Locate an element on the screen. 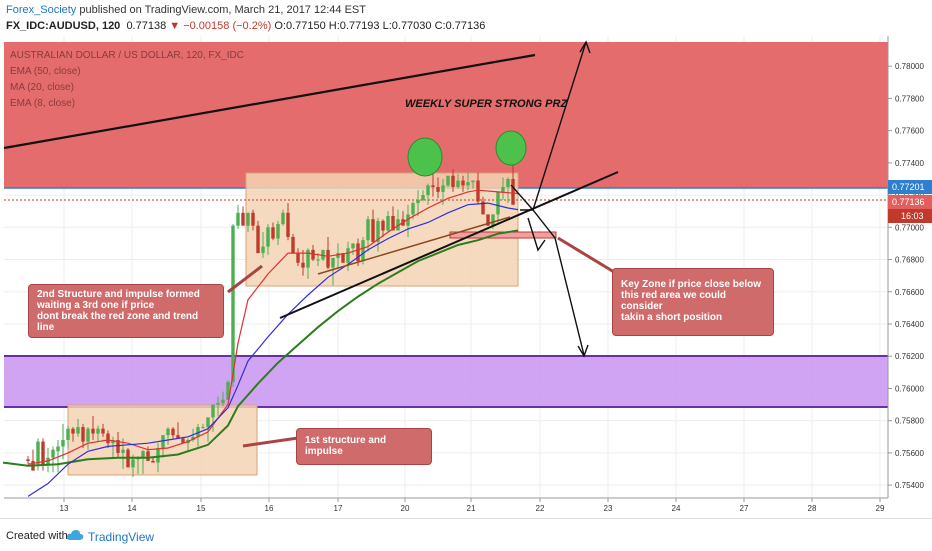 The width and height of the screenshot is (932, 551). first-structure-callout: 1st structure and impulse is located at coordinates (364, 446).